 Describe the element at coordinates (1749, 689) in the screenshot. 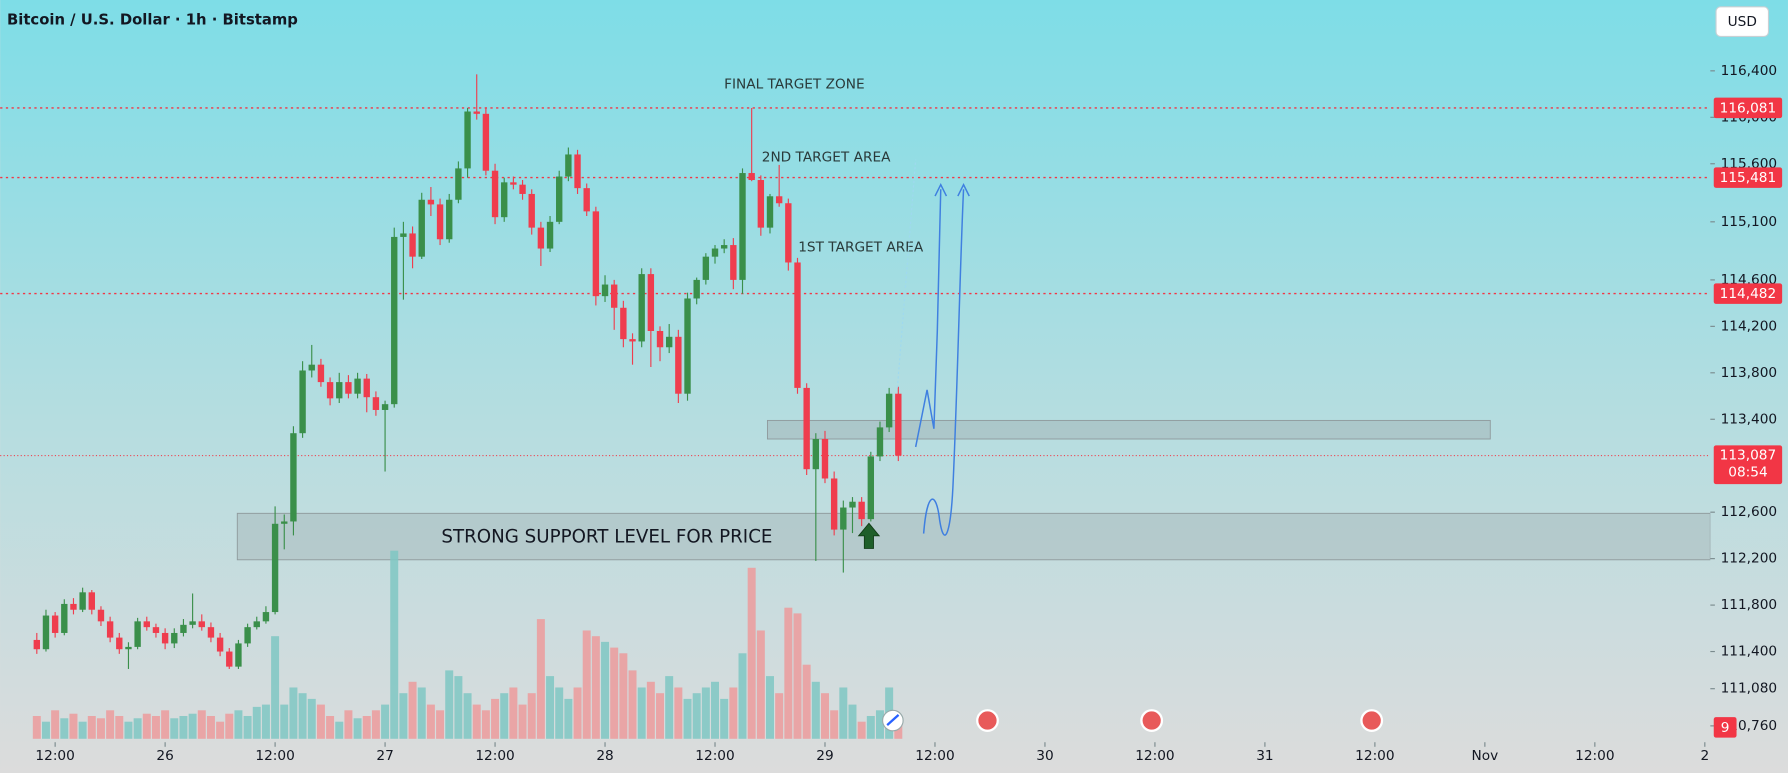

I see `y-tick-label: 111,080` at that location.